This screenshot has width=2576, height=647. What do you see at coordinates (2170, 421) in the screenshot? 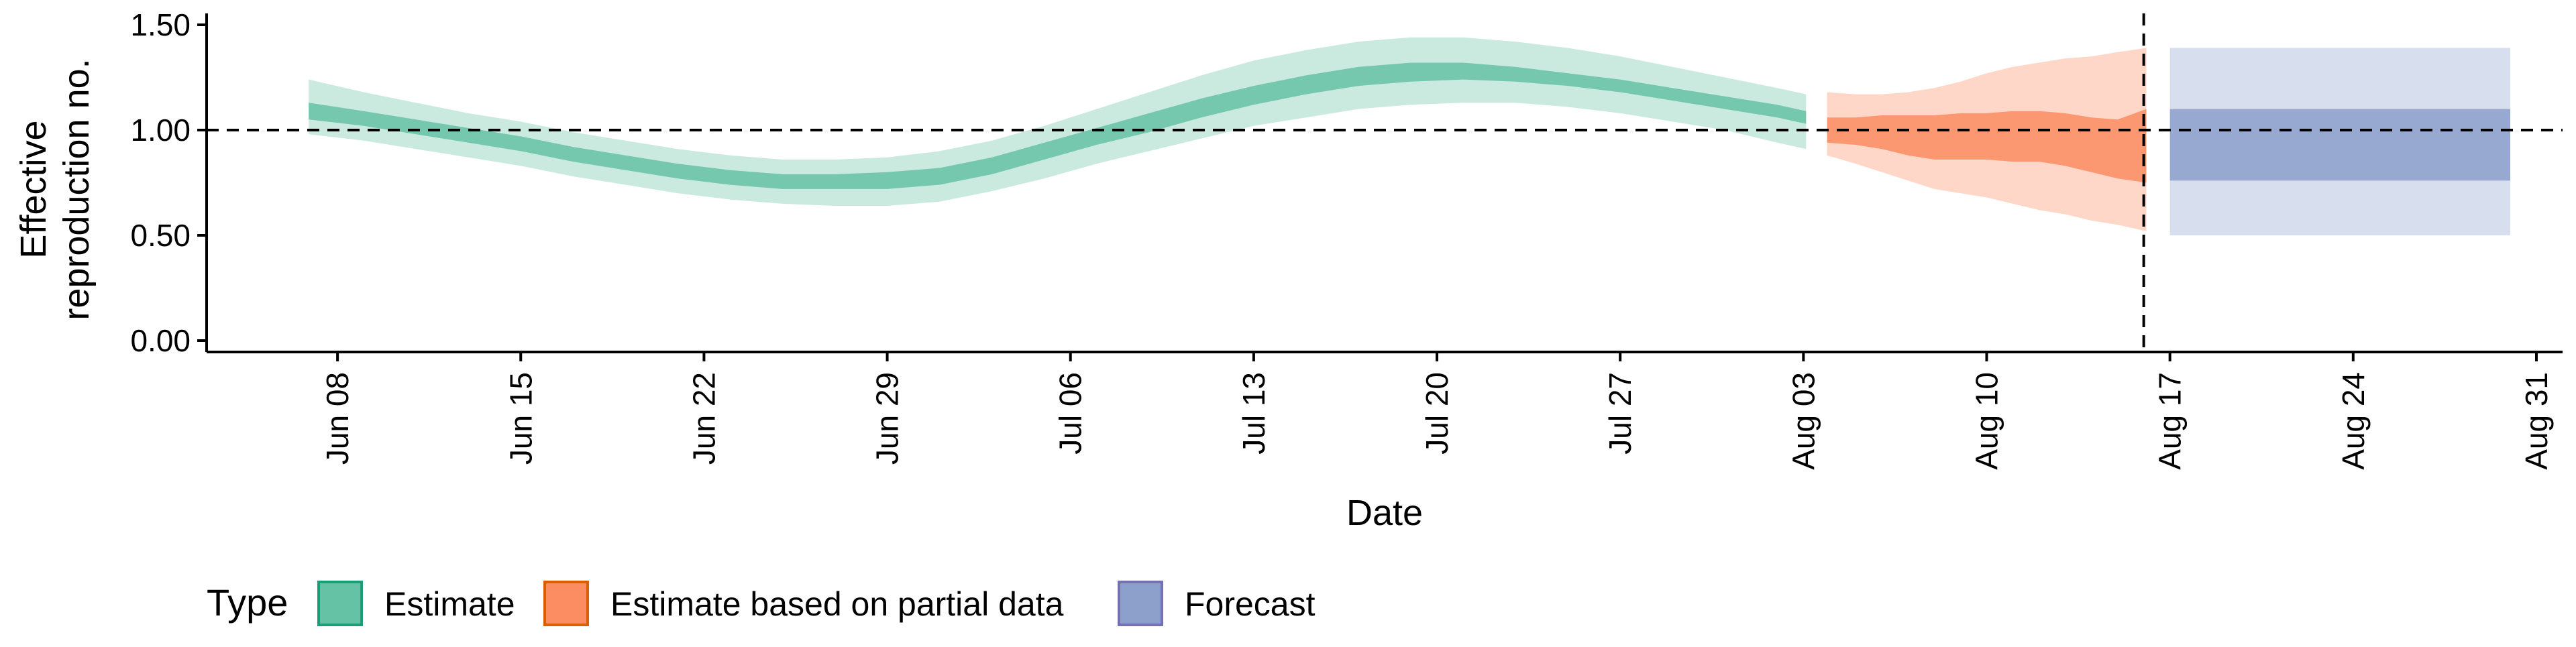
I see `x-tick-label: Aug 17` at bounding box center [2170, 421].